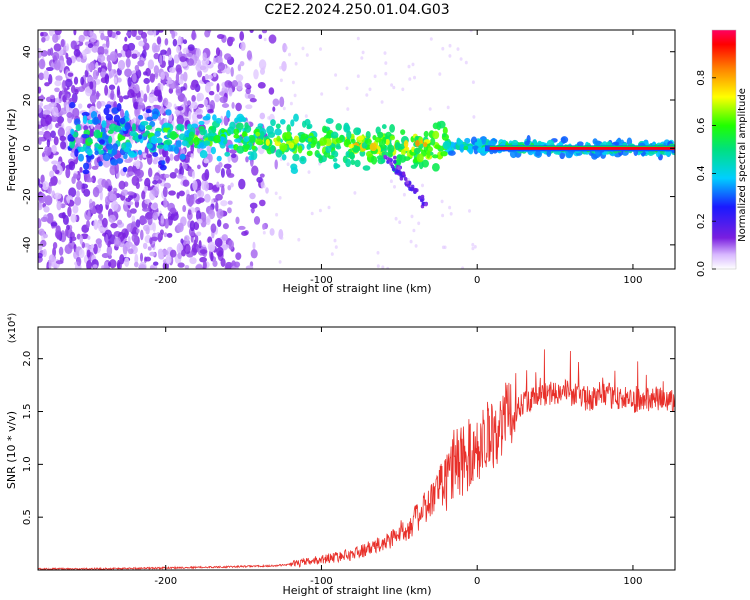  Describe the element at coordinates (701, 78) in the screenshot. I see `colorbar-tick-label: 0.8` at that location.